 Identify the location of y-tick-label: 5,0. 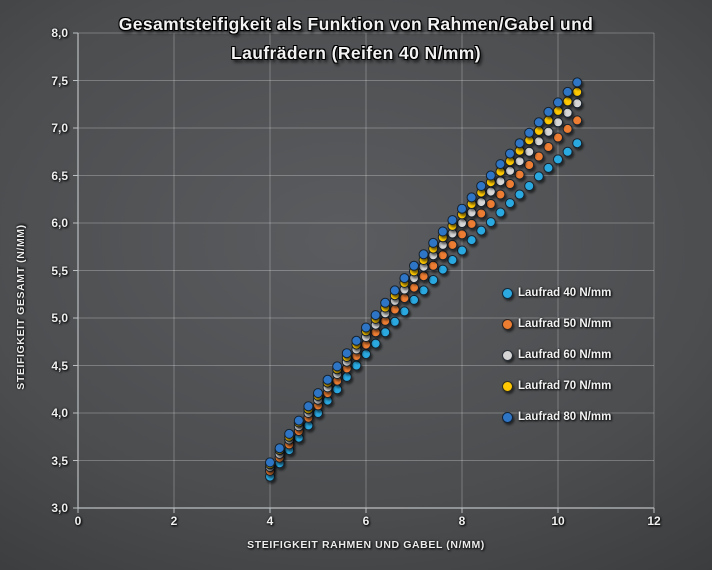
(59, 318).